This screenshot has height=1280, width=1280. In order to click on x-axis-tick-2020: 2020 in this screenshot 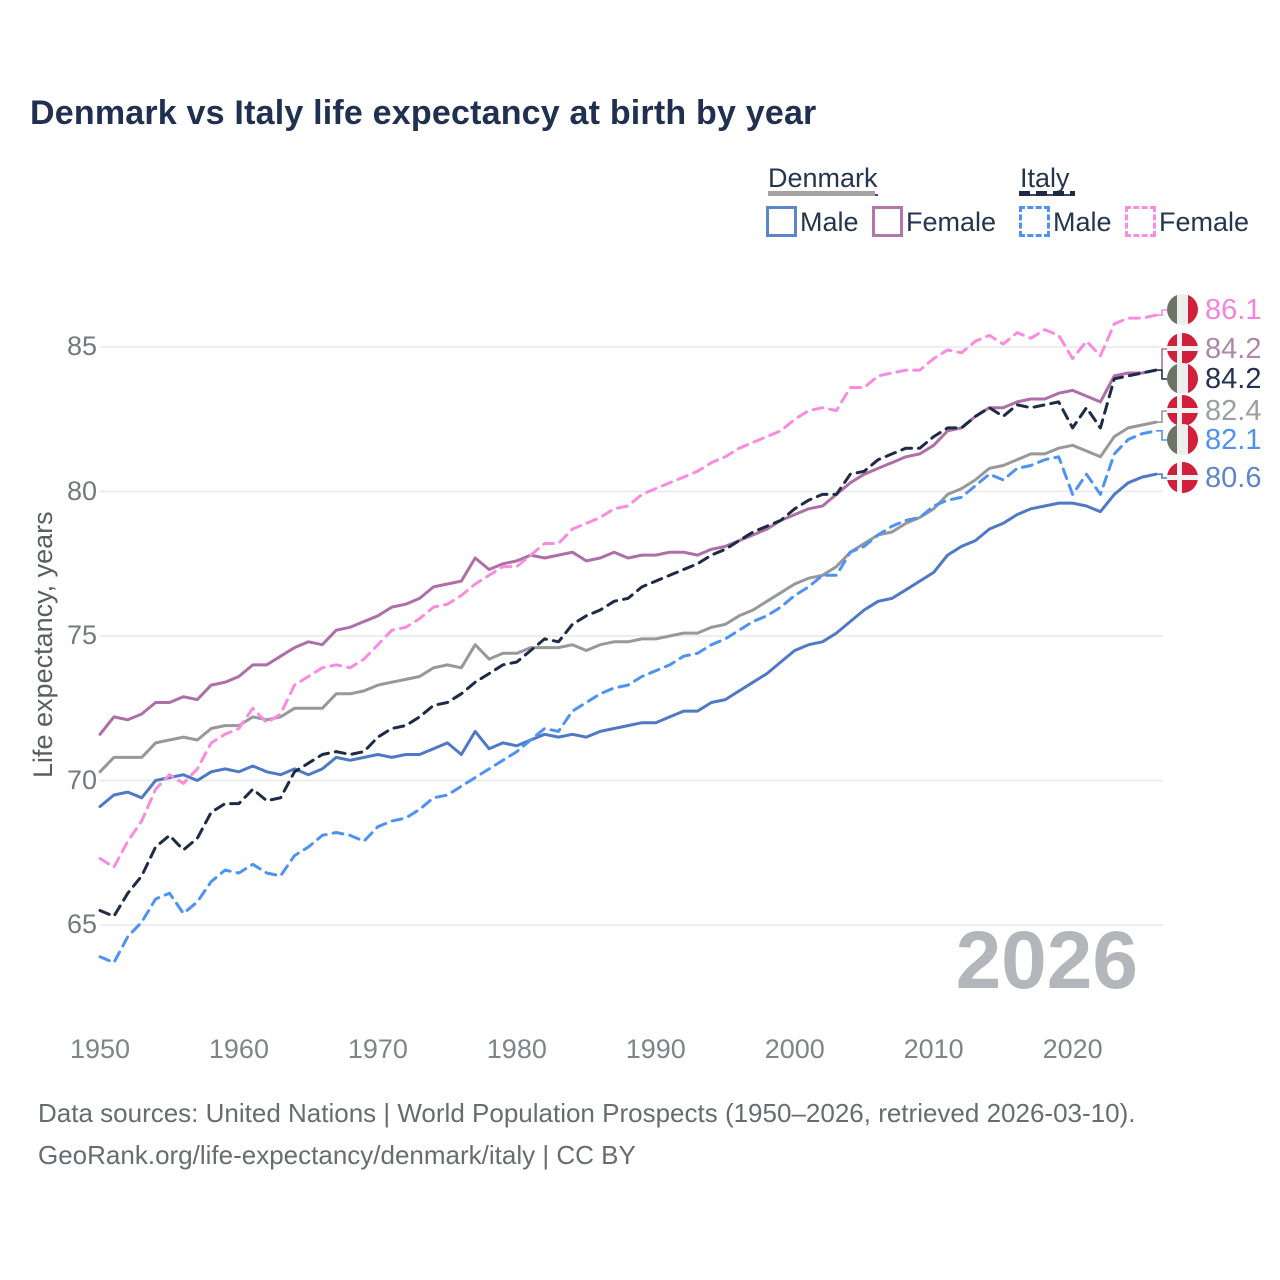, I will do `click(1072, 1049)`.